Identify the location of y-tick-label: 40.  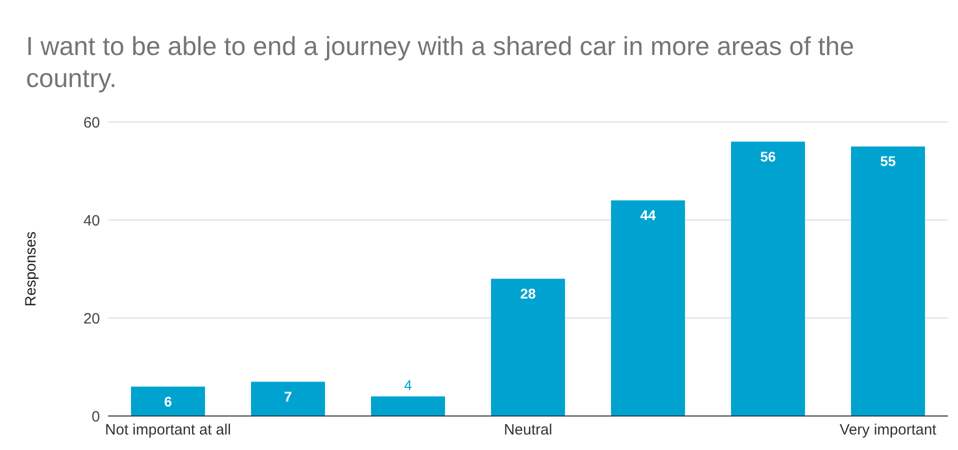
(91, 221).